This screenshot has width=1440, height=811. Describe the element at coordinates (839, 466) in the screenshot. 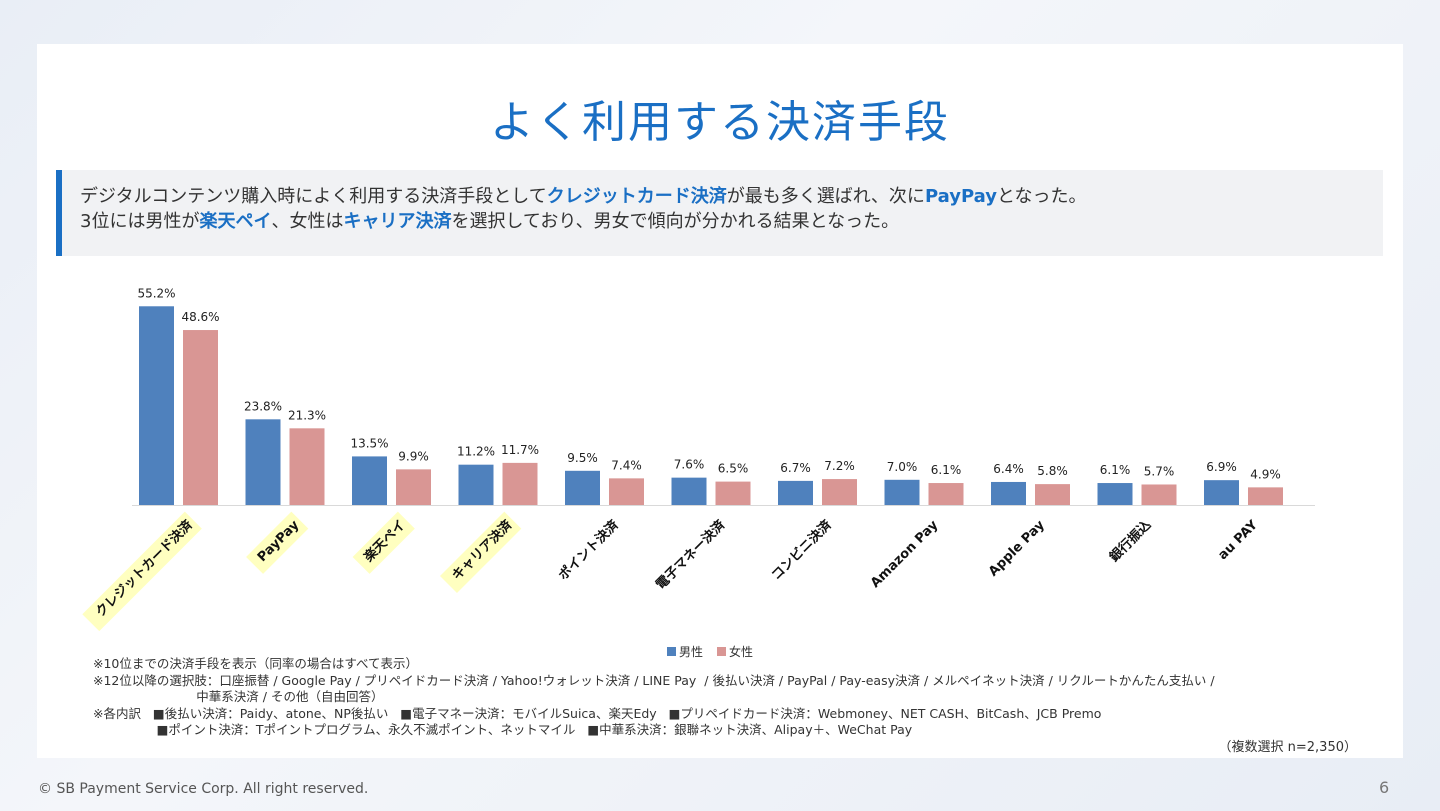

I see `data-label: 7.2%` at that location.